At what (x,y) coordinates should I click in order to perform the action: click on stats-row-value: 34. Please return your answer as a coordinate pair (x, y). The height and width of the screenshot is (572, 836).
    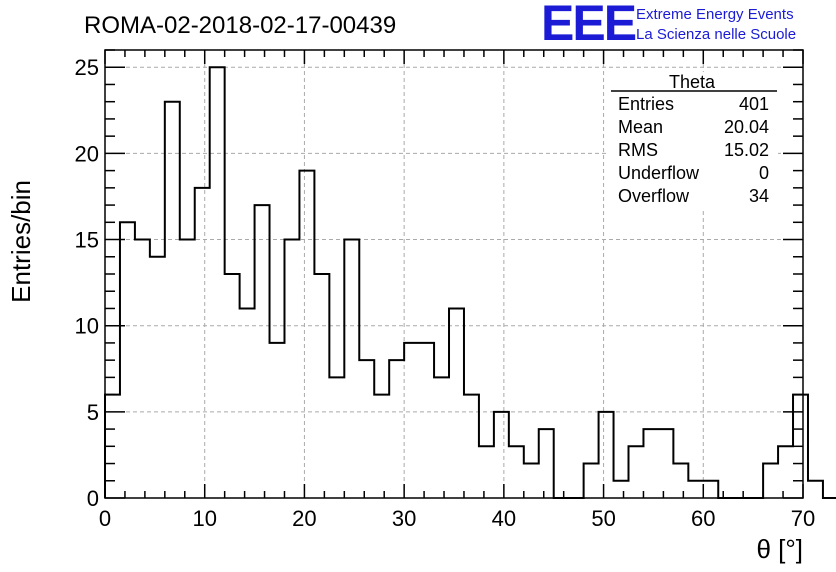
    Looking at the image, I should click on (759, 196).